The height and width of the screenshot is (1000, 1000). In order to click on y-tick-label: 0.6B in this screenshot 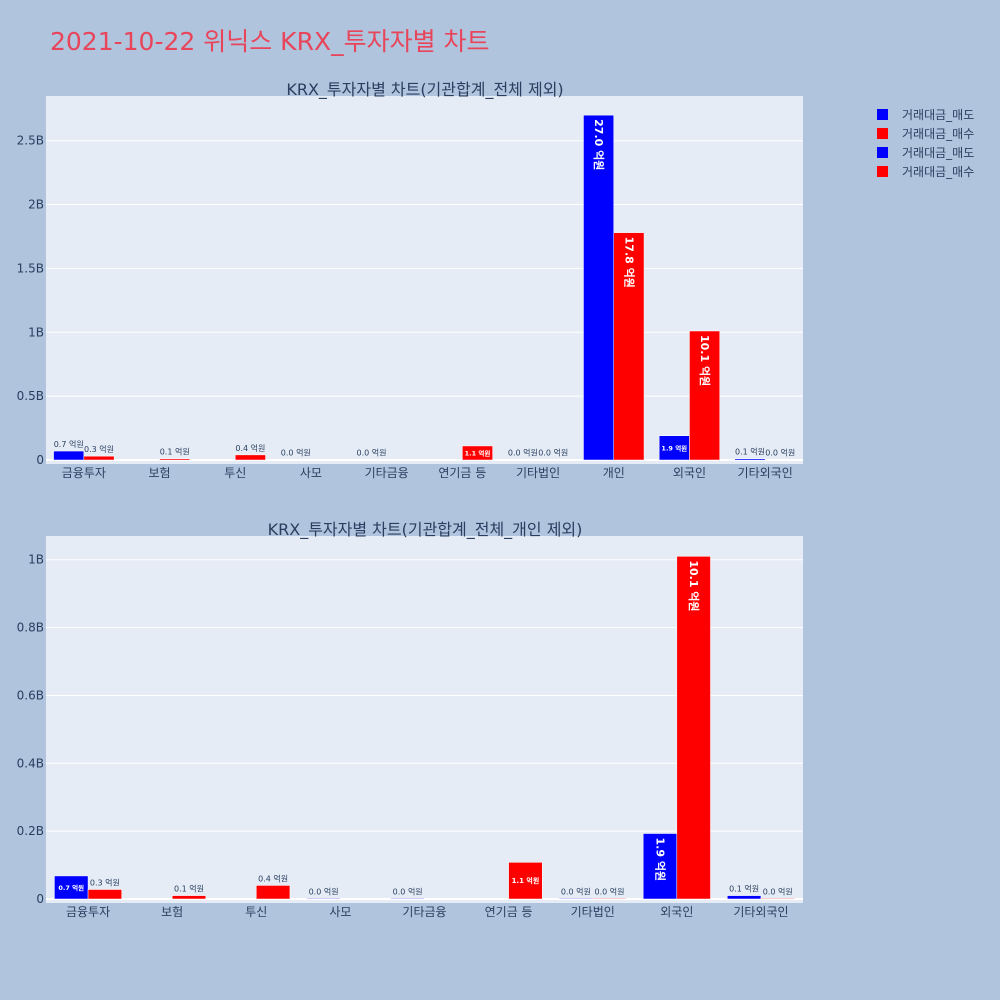, I will do `click(30, 695)`.